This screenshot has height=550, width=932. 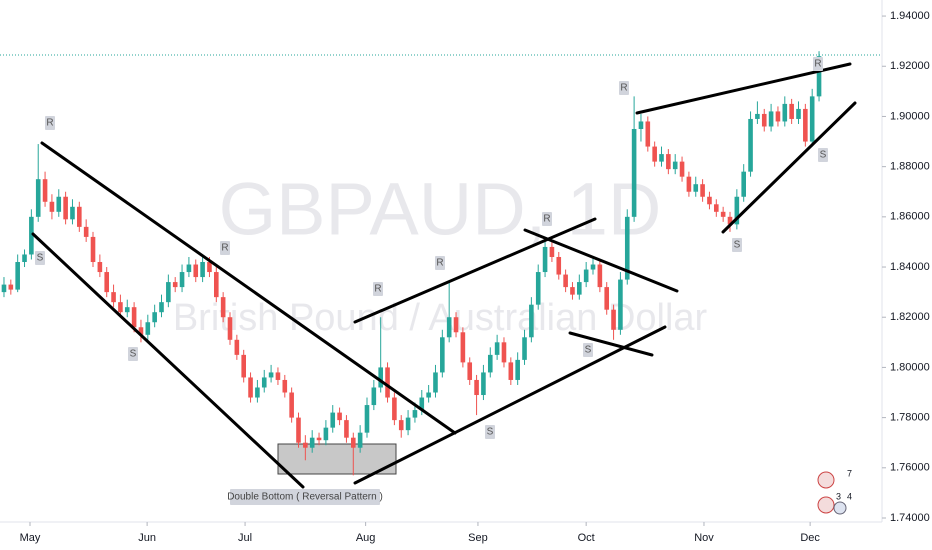 What do you see at coordinates (910, 518) in the screenshot?
I see `y-tick-label: 1.74000` at bounding box center [910, 518].